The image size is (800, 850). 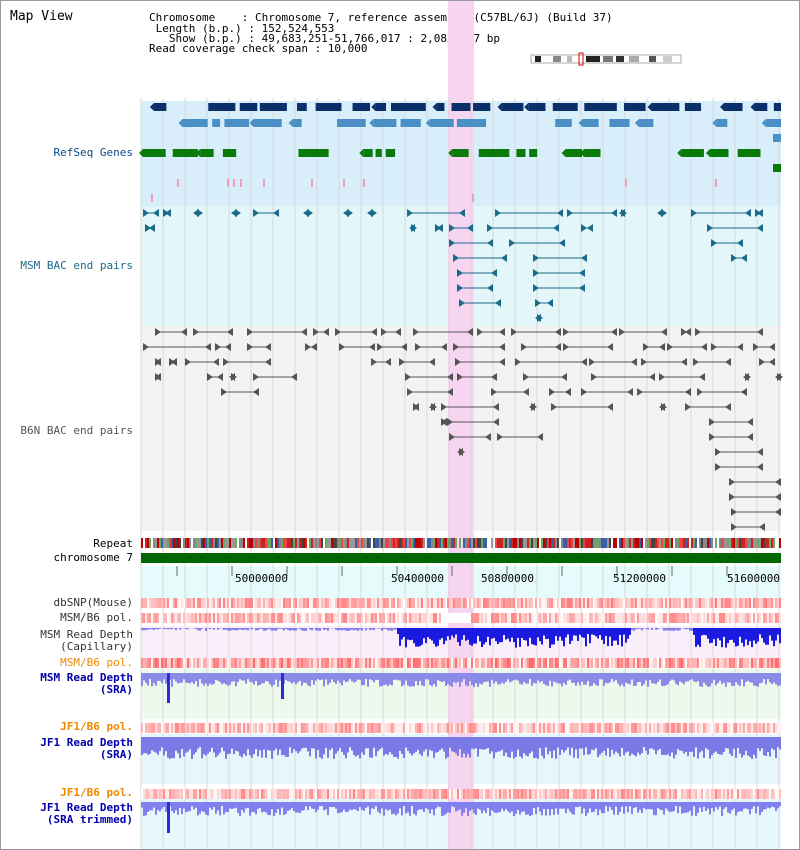 I want to click on track-label-refseq-genes: RefSeq Genes, so click(x=93, y=152).